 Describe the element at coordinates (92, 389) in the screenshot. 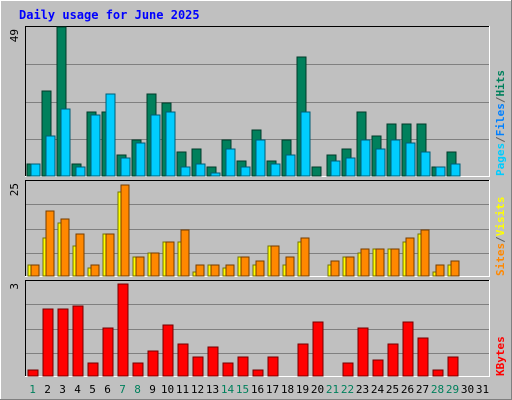

I see `x-tick-label-5: 5` at that location.